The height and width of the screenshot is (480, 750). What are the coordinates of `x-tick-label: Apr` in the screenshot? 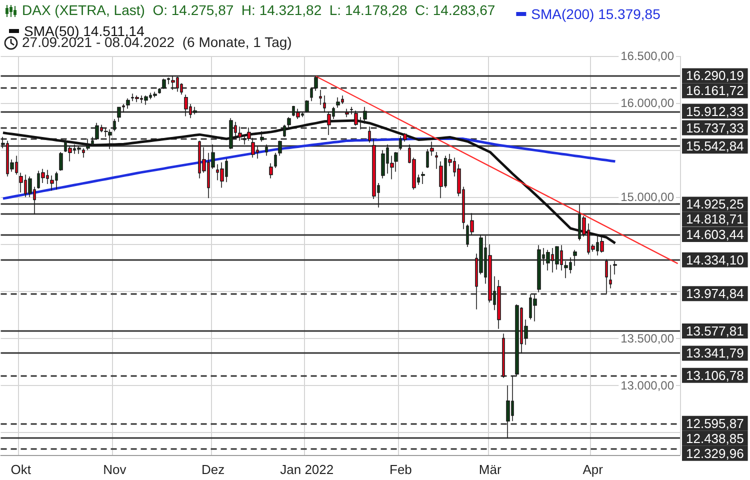 It's located at (593, 469).